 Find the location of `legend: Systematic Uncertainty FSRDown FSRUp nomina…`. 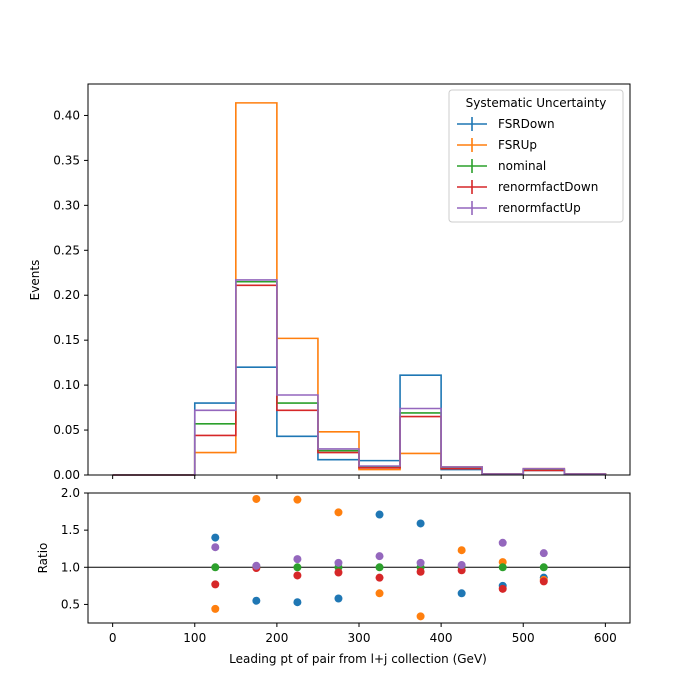

legend: Systematic Uncertainty FSRDown FSRUp nomina… is located at coordinates (536, 156).